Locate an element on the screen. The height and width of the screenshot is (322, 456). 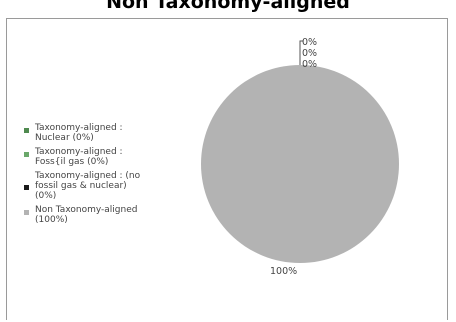
legend-label-line: (100%) is located at coordinates (51, 220).